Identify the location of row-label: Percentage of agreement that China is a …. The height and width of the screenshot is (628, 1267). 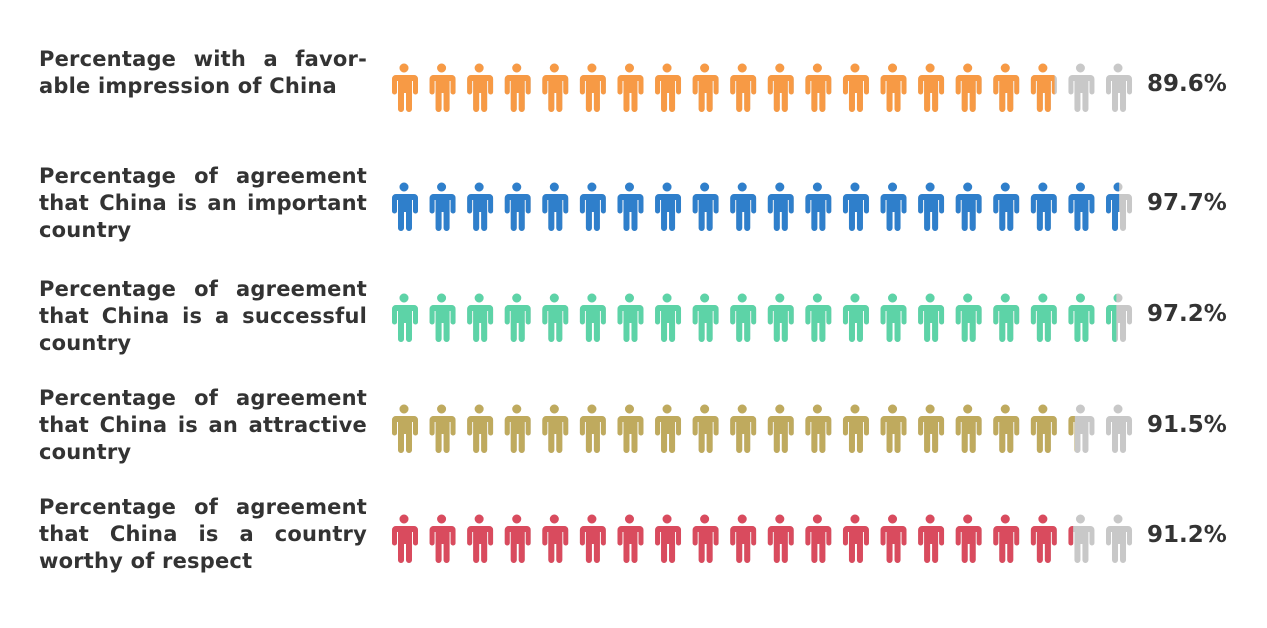
(203, 316).